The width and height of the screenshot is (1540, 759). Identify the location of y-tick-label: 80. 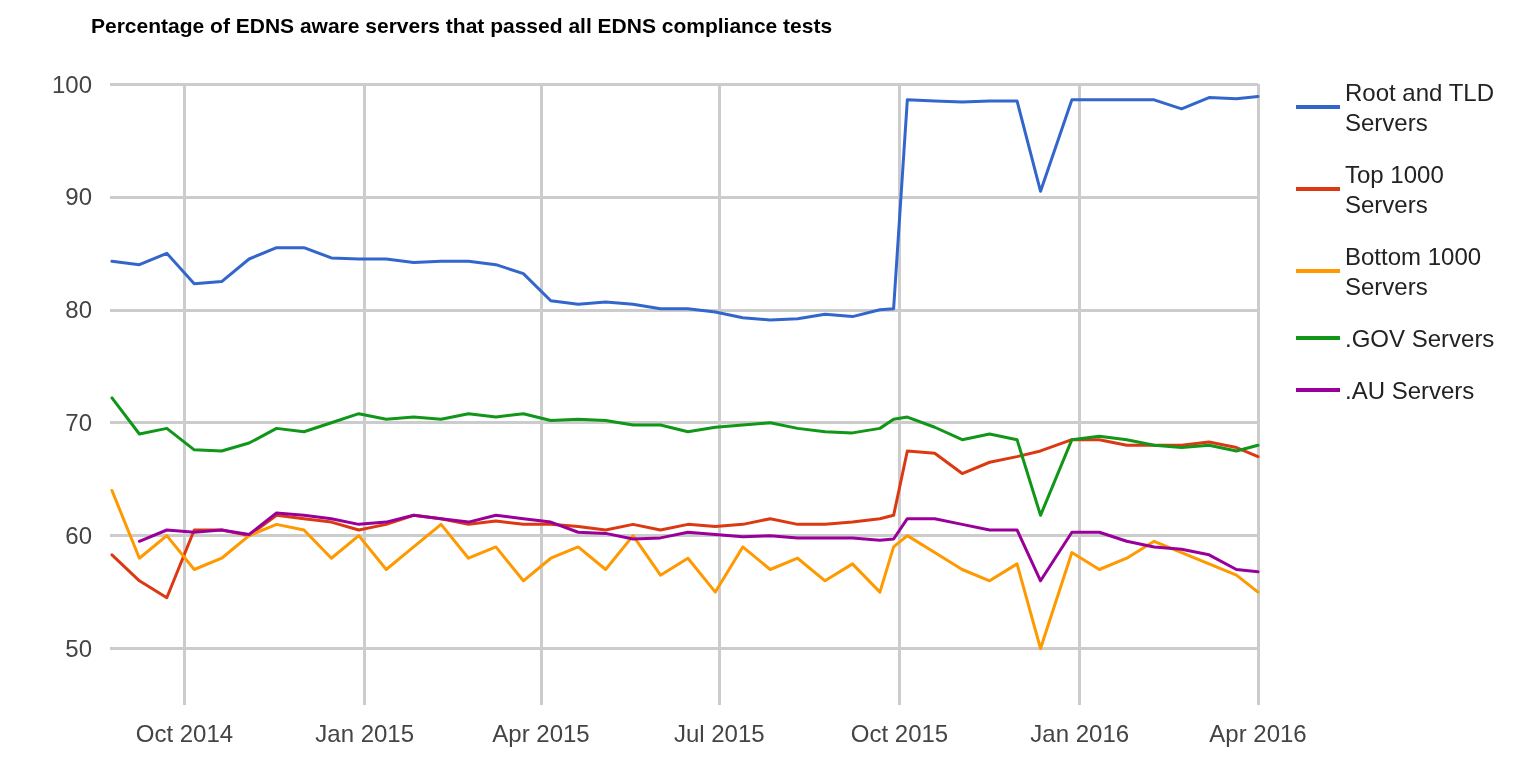
(78, 310).